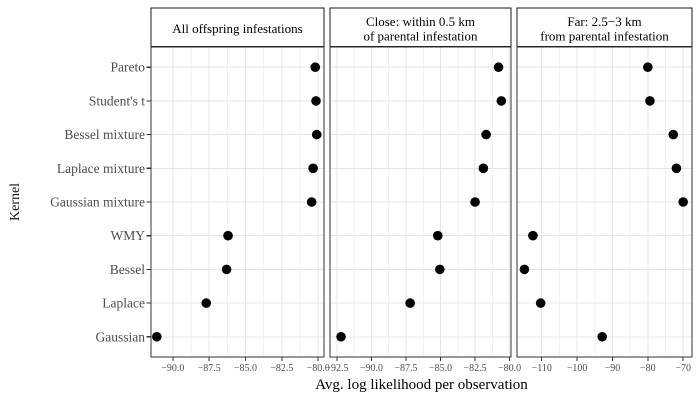 The width and height of the screenshot is (700, 400). I want to click on y-axis-category-label: Gaussian mixture, so click(97, 202).